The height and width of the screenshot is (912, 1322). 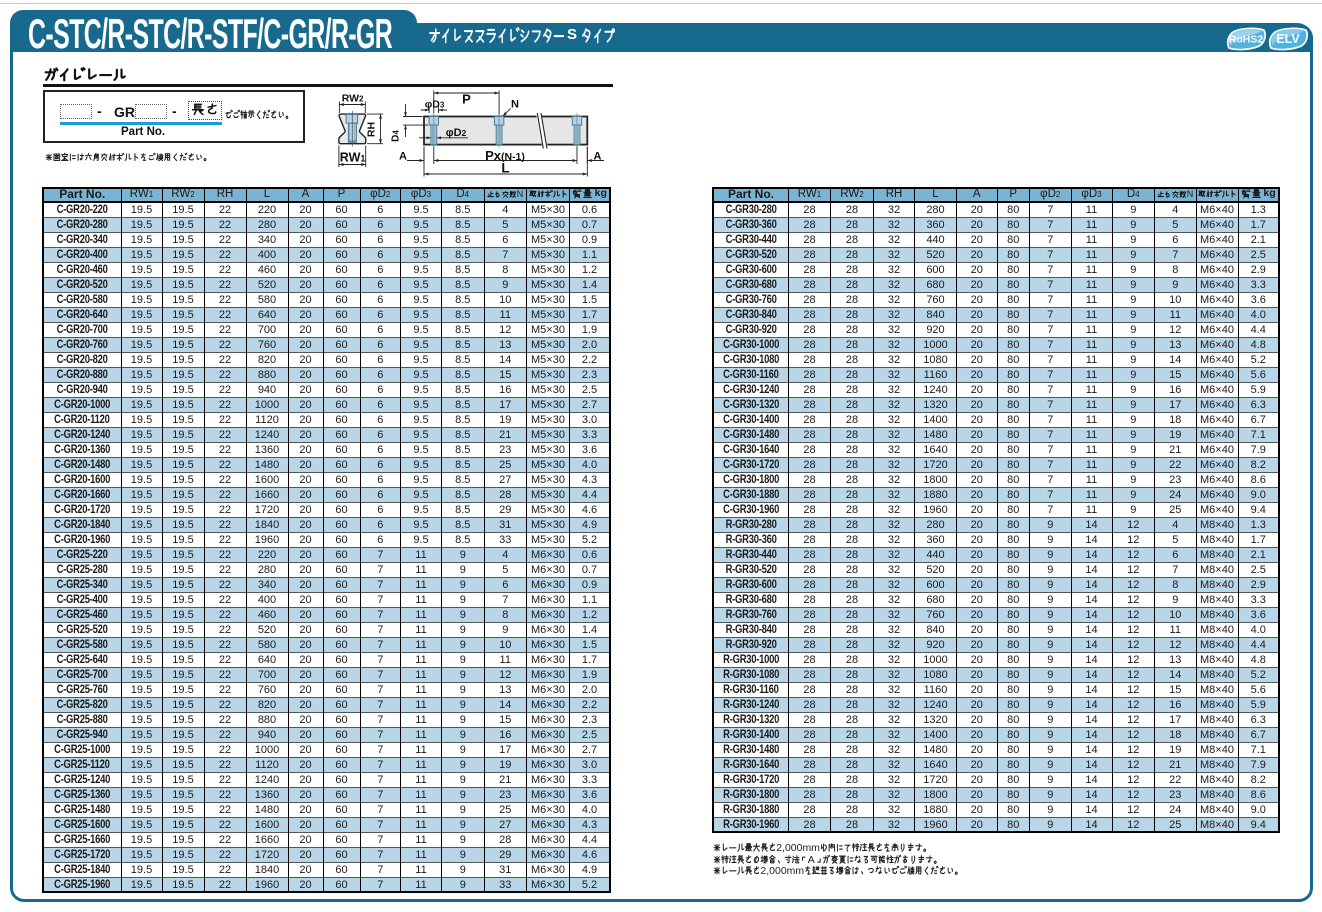 What do you see at coordinates (505, 155) in the screenshot?
I see `svg-text: Px(N-1)` at bounding box center [505, 155].